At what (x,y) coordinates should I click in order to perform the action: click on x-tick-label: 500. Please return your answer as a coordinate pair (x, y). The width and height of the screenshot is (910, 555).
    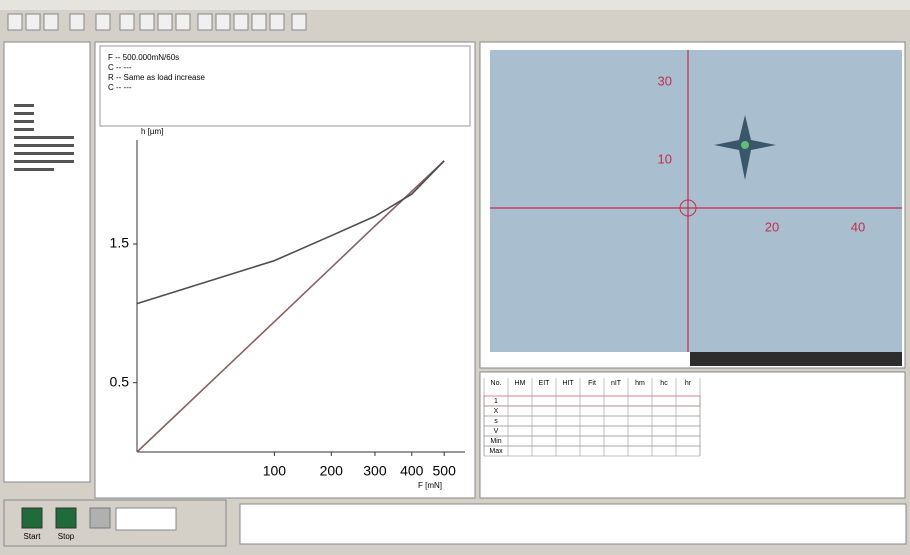
    Looking at the image, I should click on (445, 471).